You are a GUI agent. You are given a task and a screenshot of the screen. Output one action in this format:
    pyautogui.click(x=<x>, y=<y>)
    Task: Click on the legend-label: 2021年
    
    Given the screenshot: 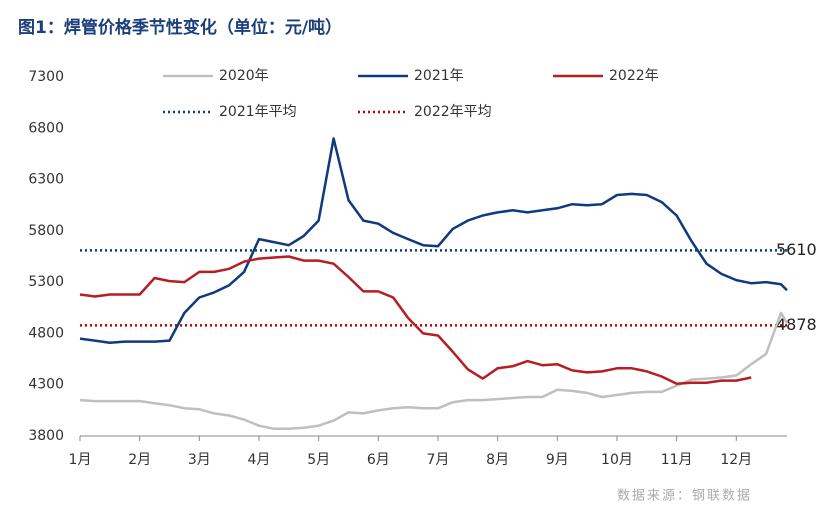 What is the action you would take?
    pyautogui.click(x=439, y=76)
    